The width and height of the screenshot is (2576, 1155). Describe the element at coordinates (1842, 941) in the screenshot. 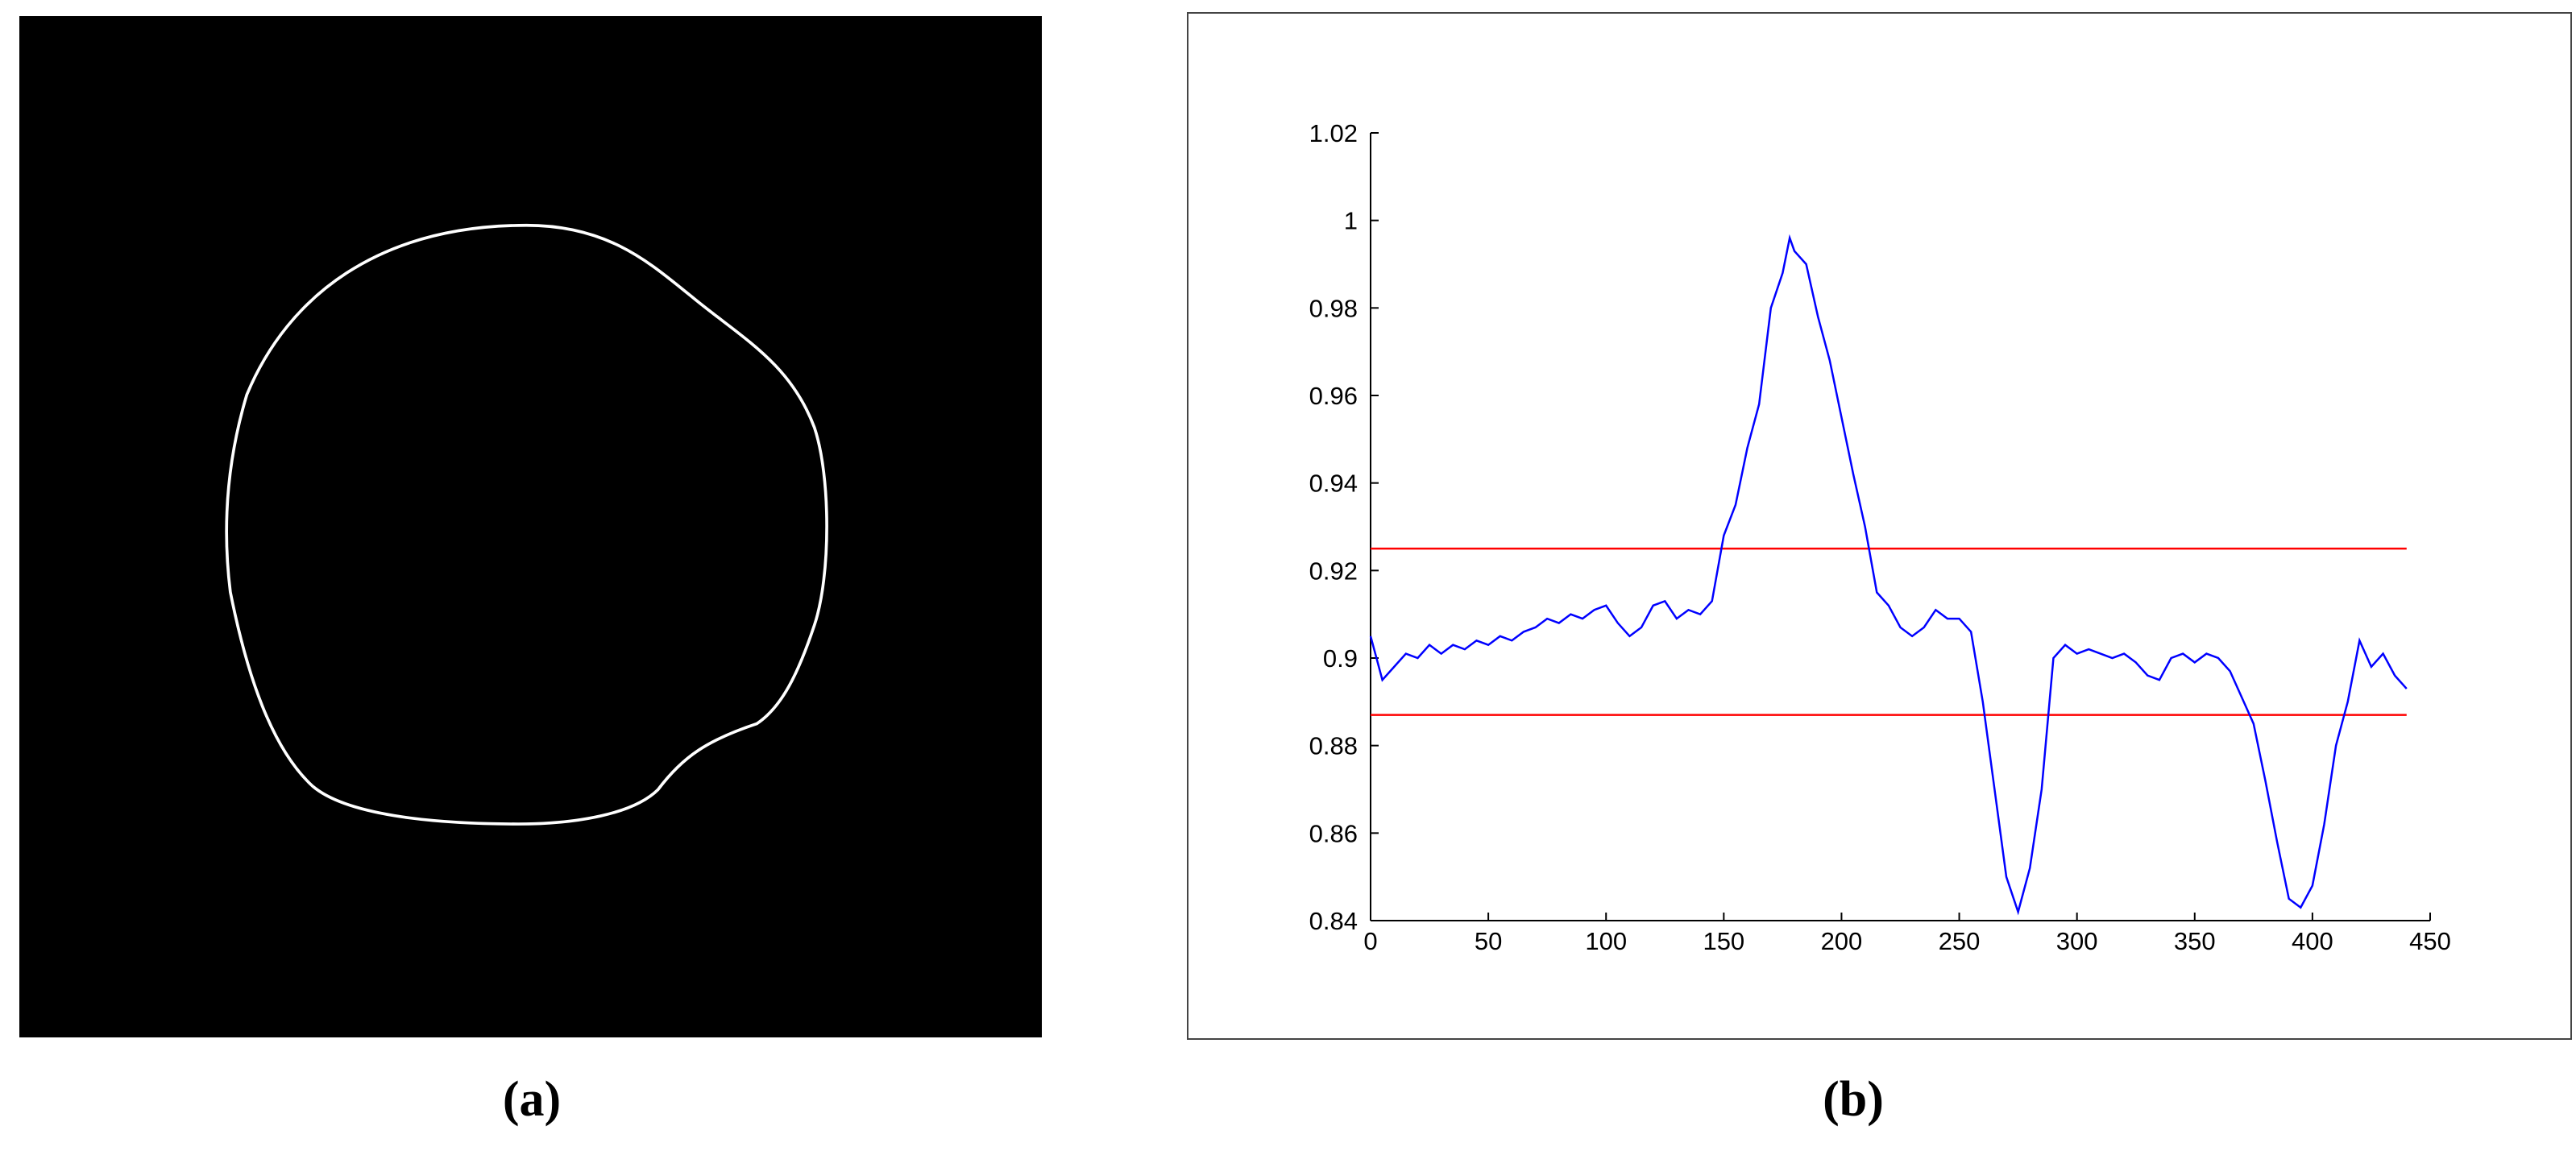

I see `x-tick-label: 200` at that location.